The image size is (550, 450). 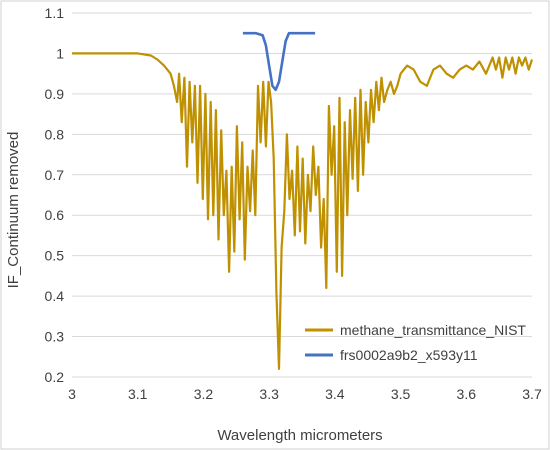 I want to click on y-tick-label: 0.5, so click(x=55, y=256).